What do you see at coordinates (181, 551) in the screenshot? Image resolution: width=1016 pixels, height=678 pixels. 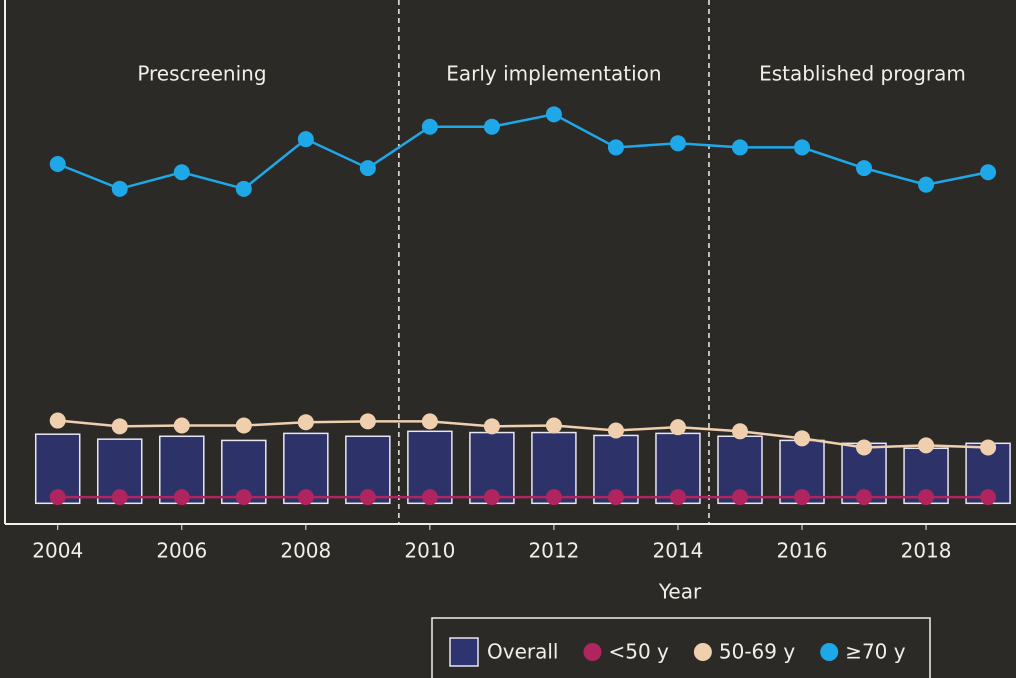 I see `x-tick-label: 2006` at bounding box center [181, 551].